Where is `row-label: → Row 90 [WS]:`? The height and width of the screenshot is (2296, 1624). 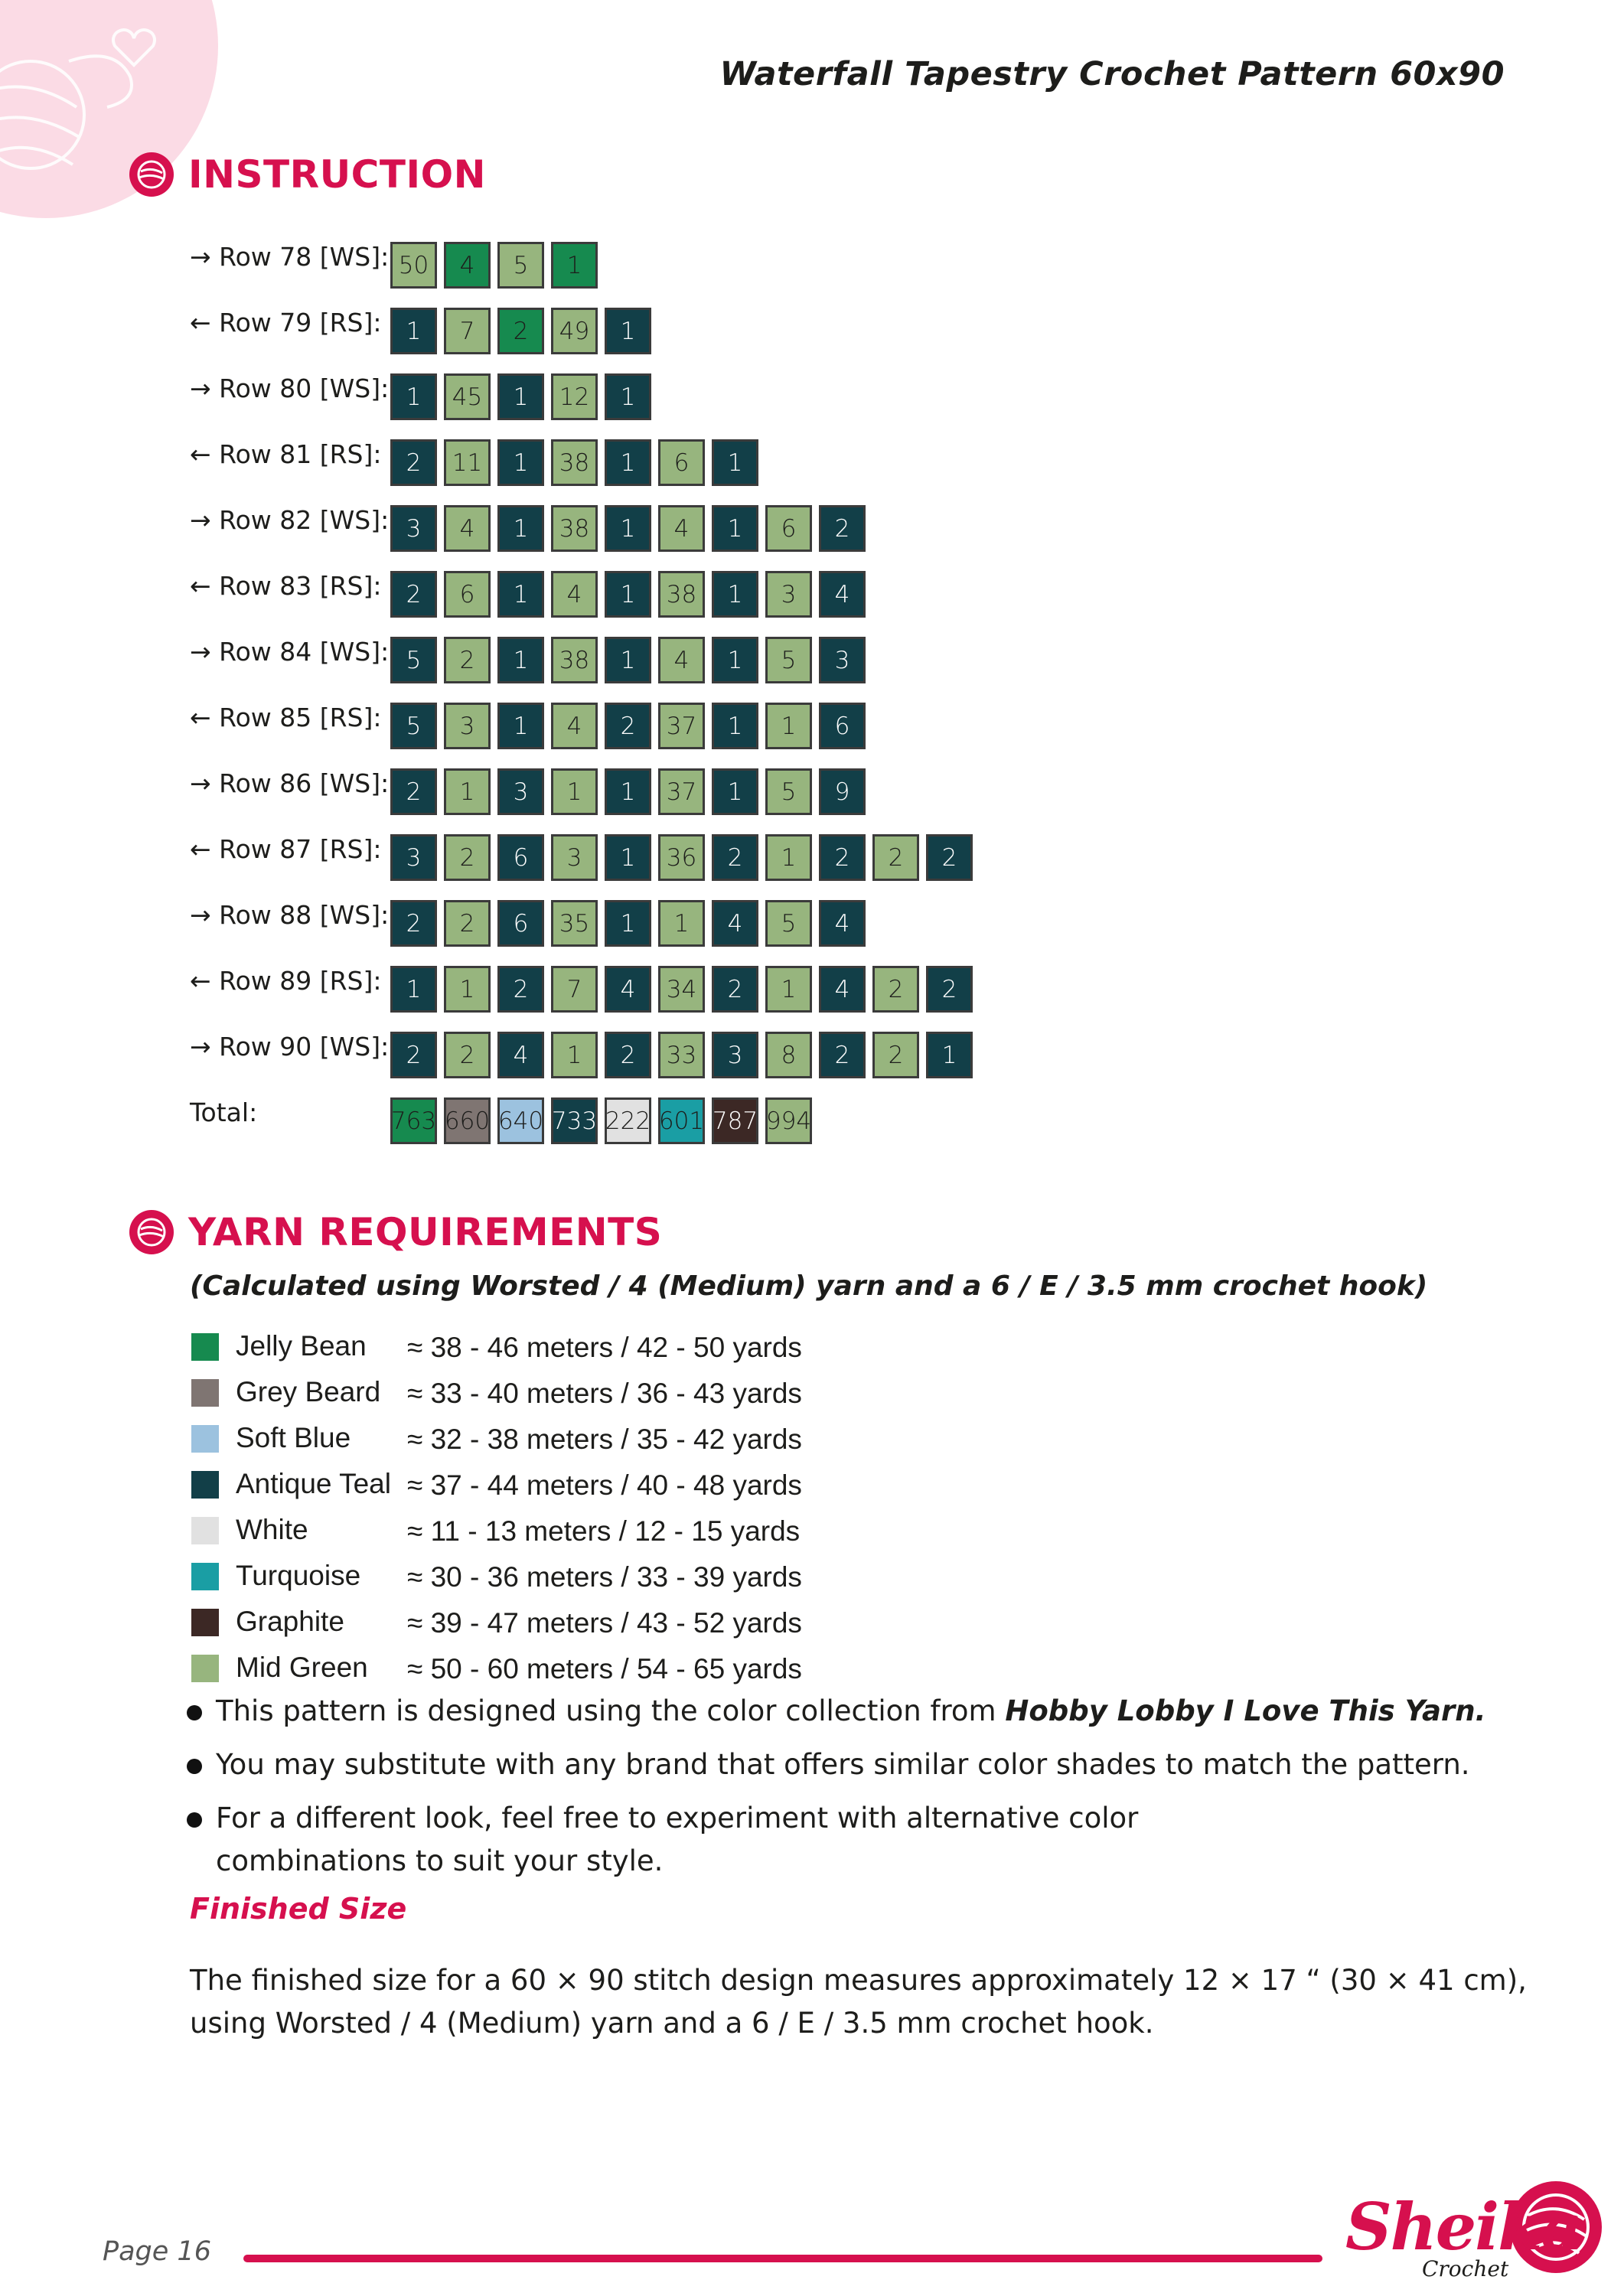
row-label: → Row 90 [WS]: is located at coordinates (290, 1047).